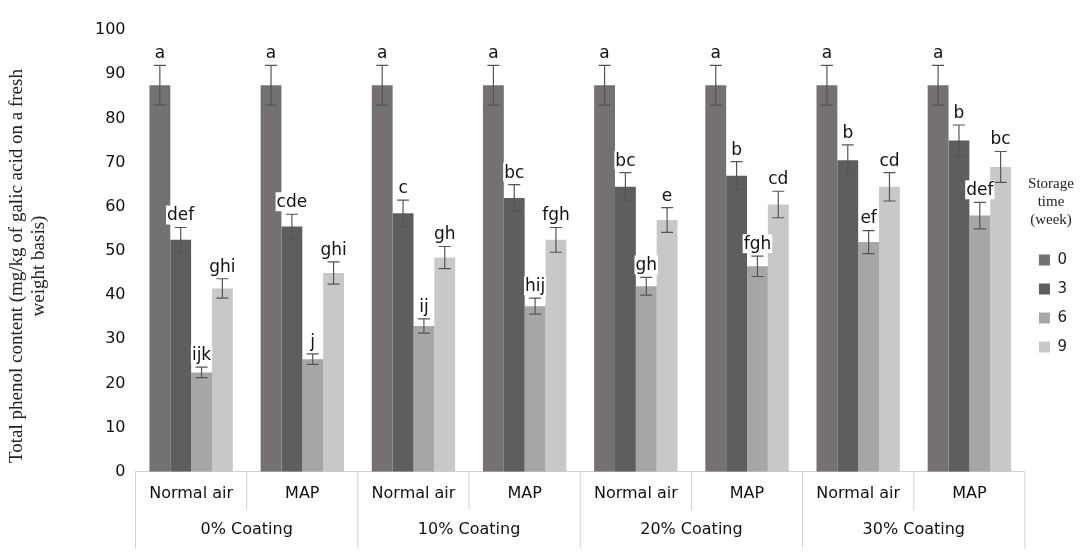  Describe the element at coordinates (115, 382) in the screenshot. I see `y-tick-label: 20` at that location.